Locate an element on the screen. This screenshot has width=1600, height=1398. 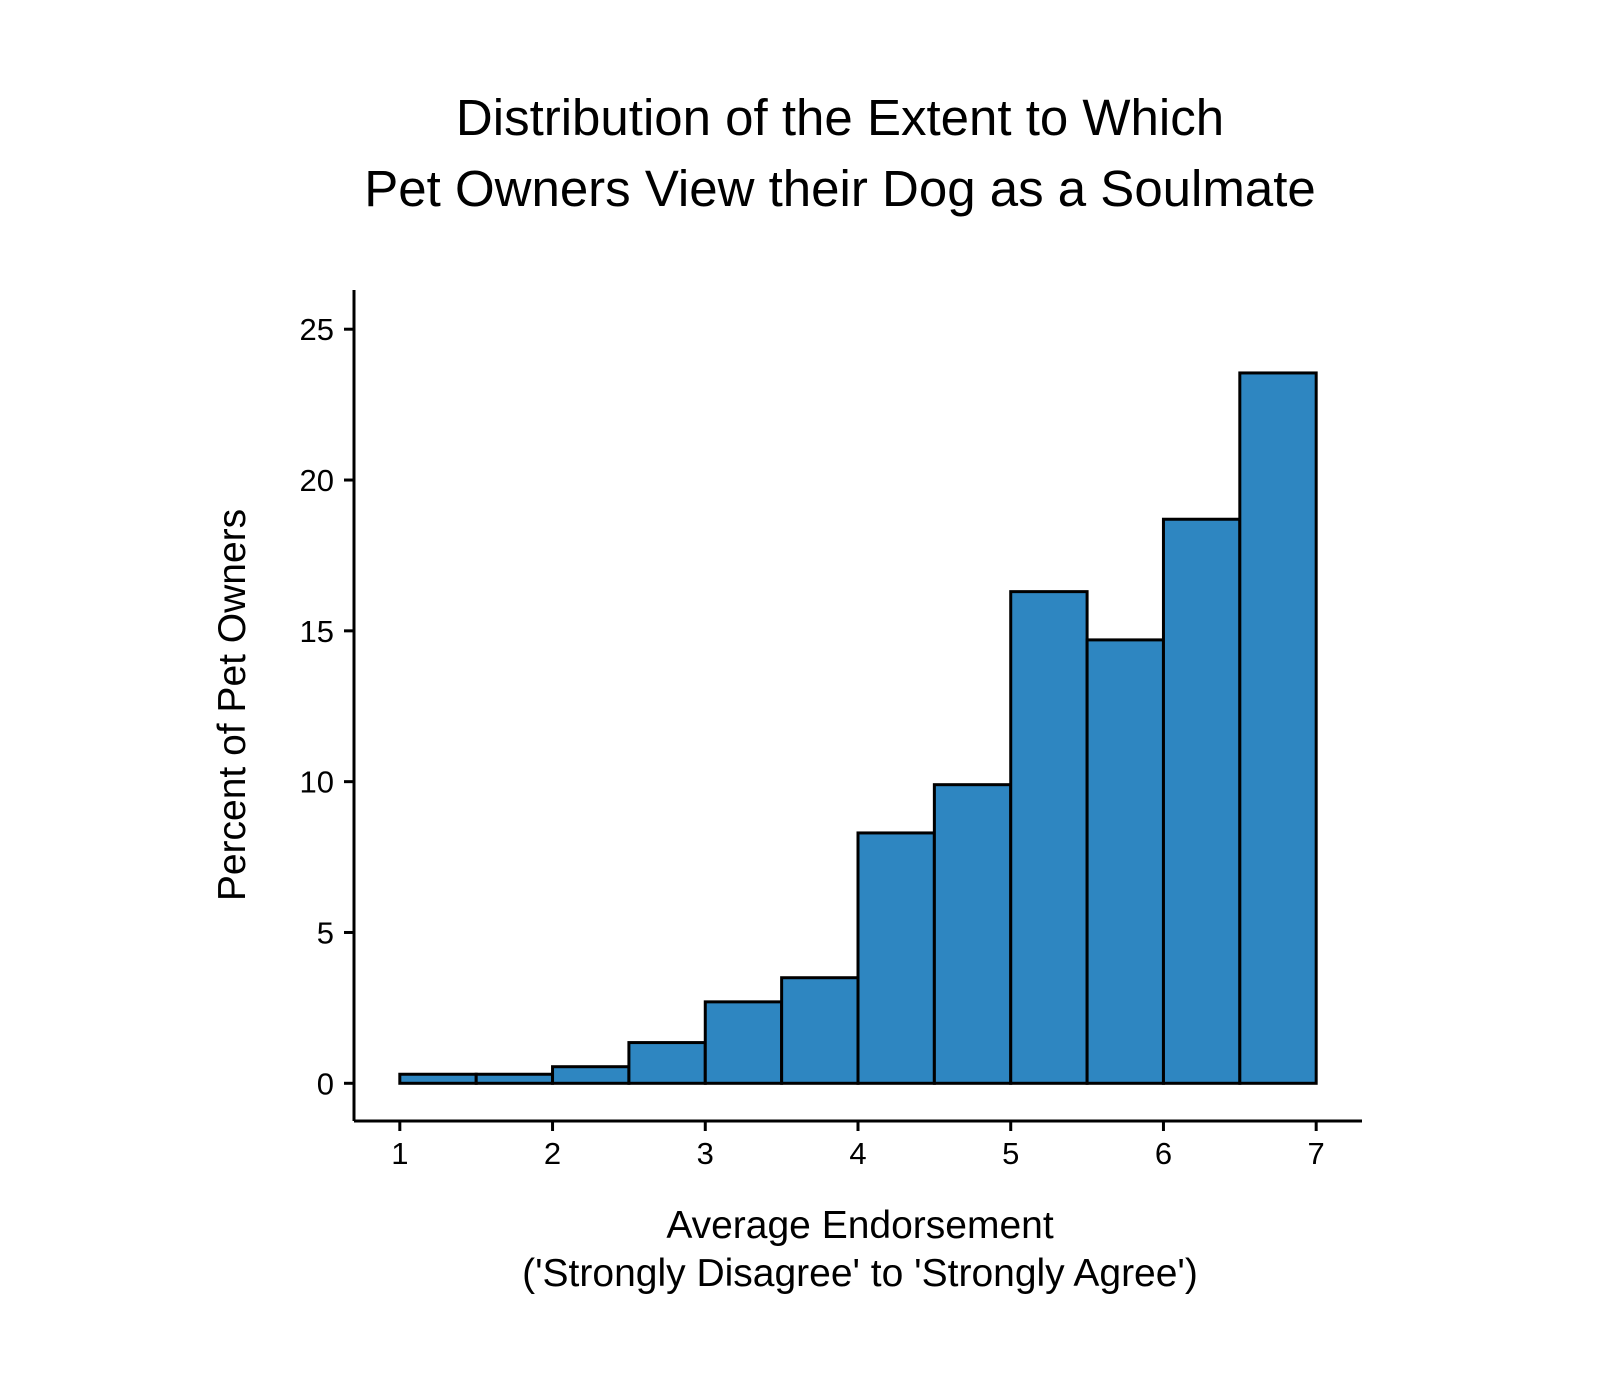
x-axis: 1 2 3 4 5 6 7 is located at coordinates (858, 1145).